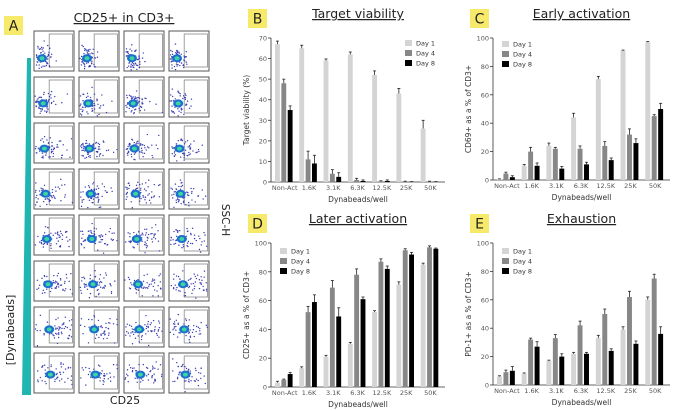 The height and width of the screenshot is (411, 673). What do you see at coordinates (581, 391) in the screenshot?
I see `x-tick-label: 6.3K` at bounding box center [581, 391].